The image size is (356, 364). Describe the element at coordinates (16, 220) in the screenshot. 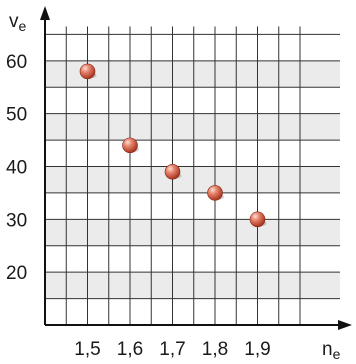

I see `y-tick-label: 30` at that location.